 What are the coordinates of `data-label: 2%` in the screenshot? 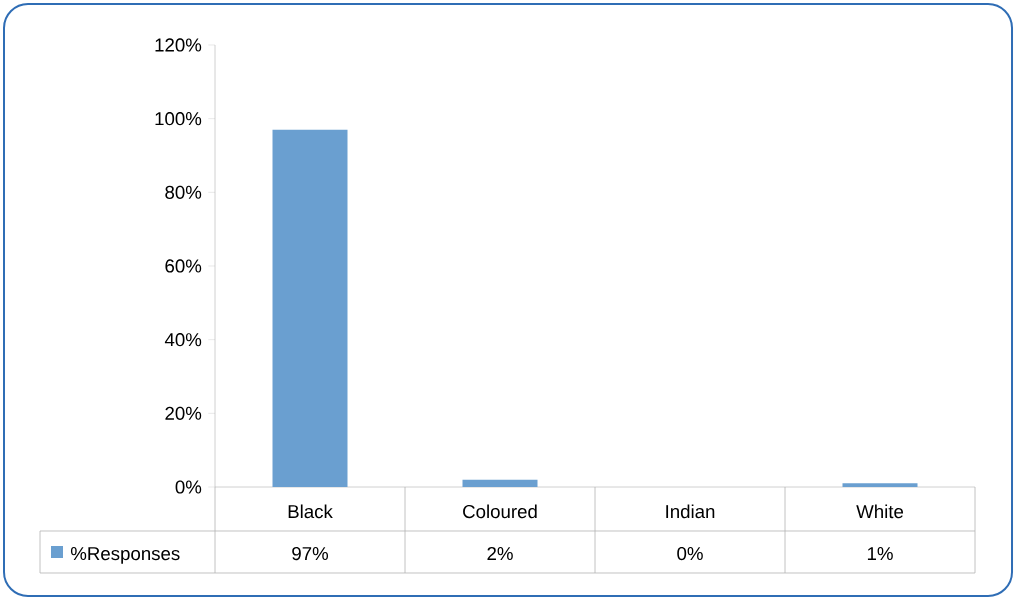 It's located at (500, 553).